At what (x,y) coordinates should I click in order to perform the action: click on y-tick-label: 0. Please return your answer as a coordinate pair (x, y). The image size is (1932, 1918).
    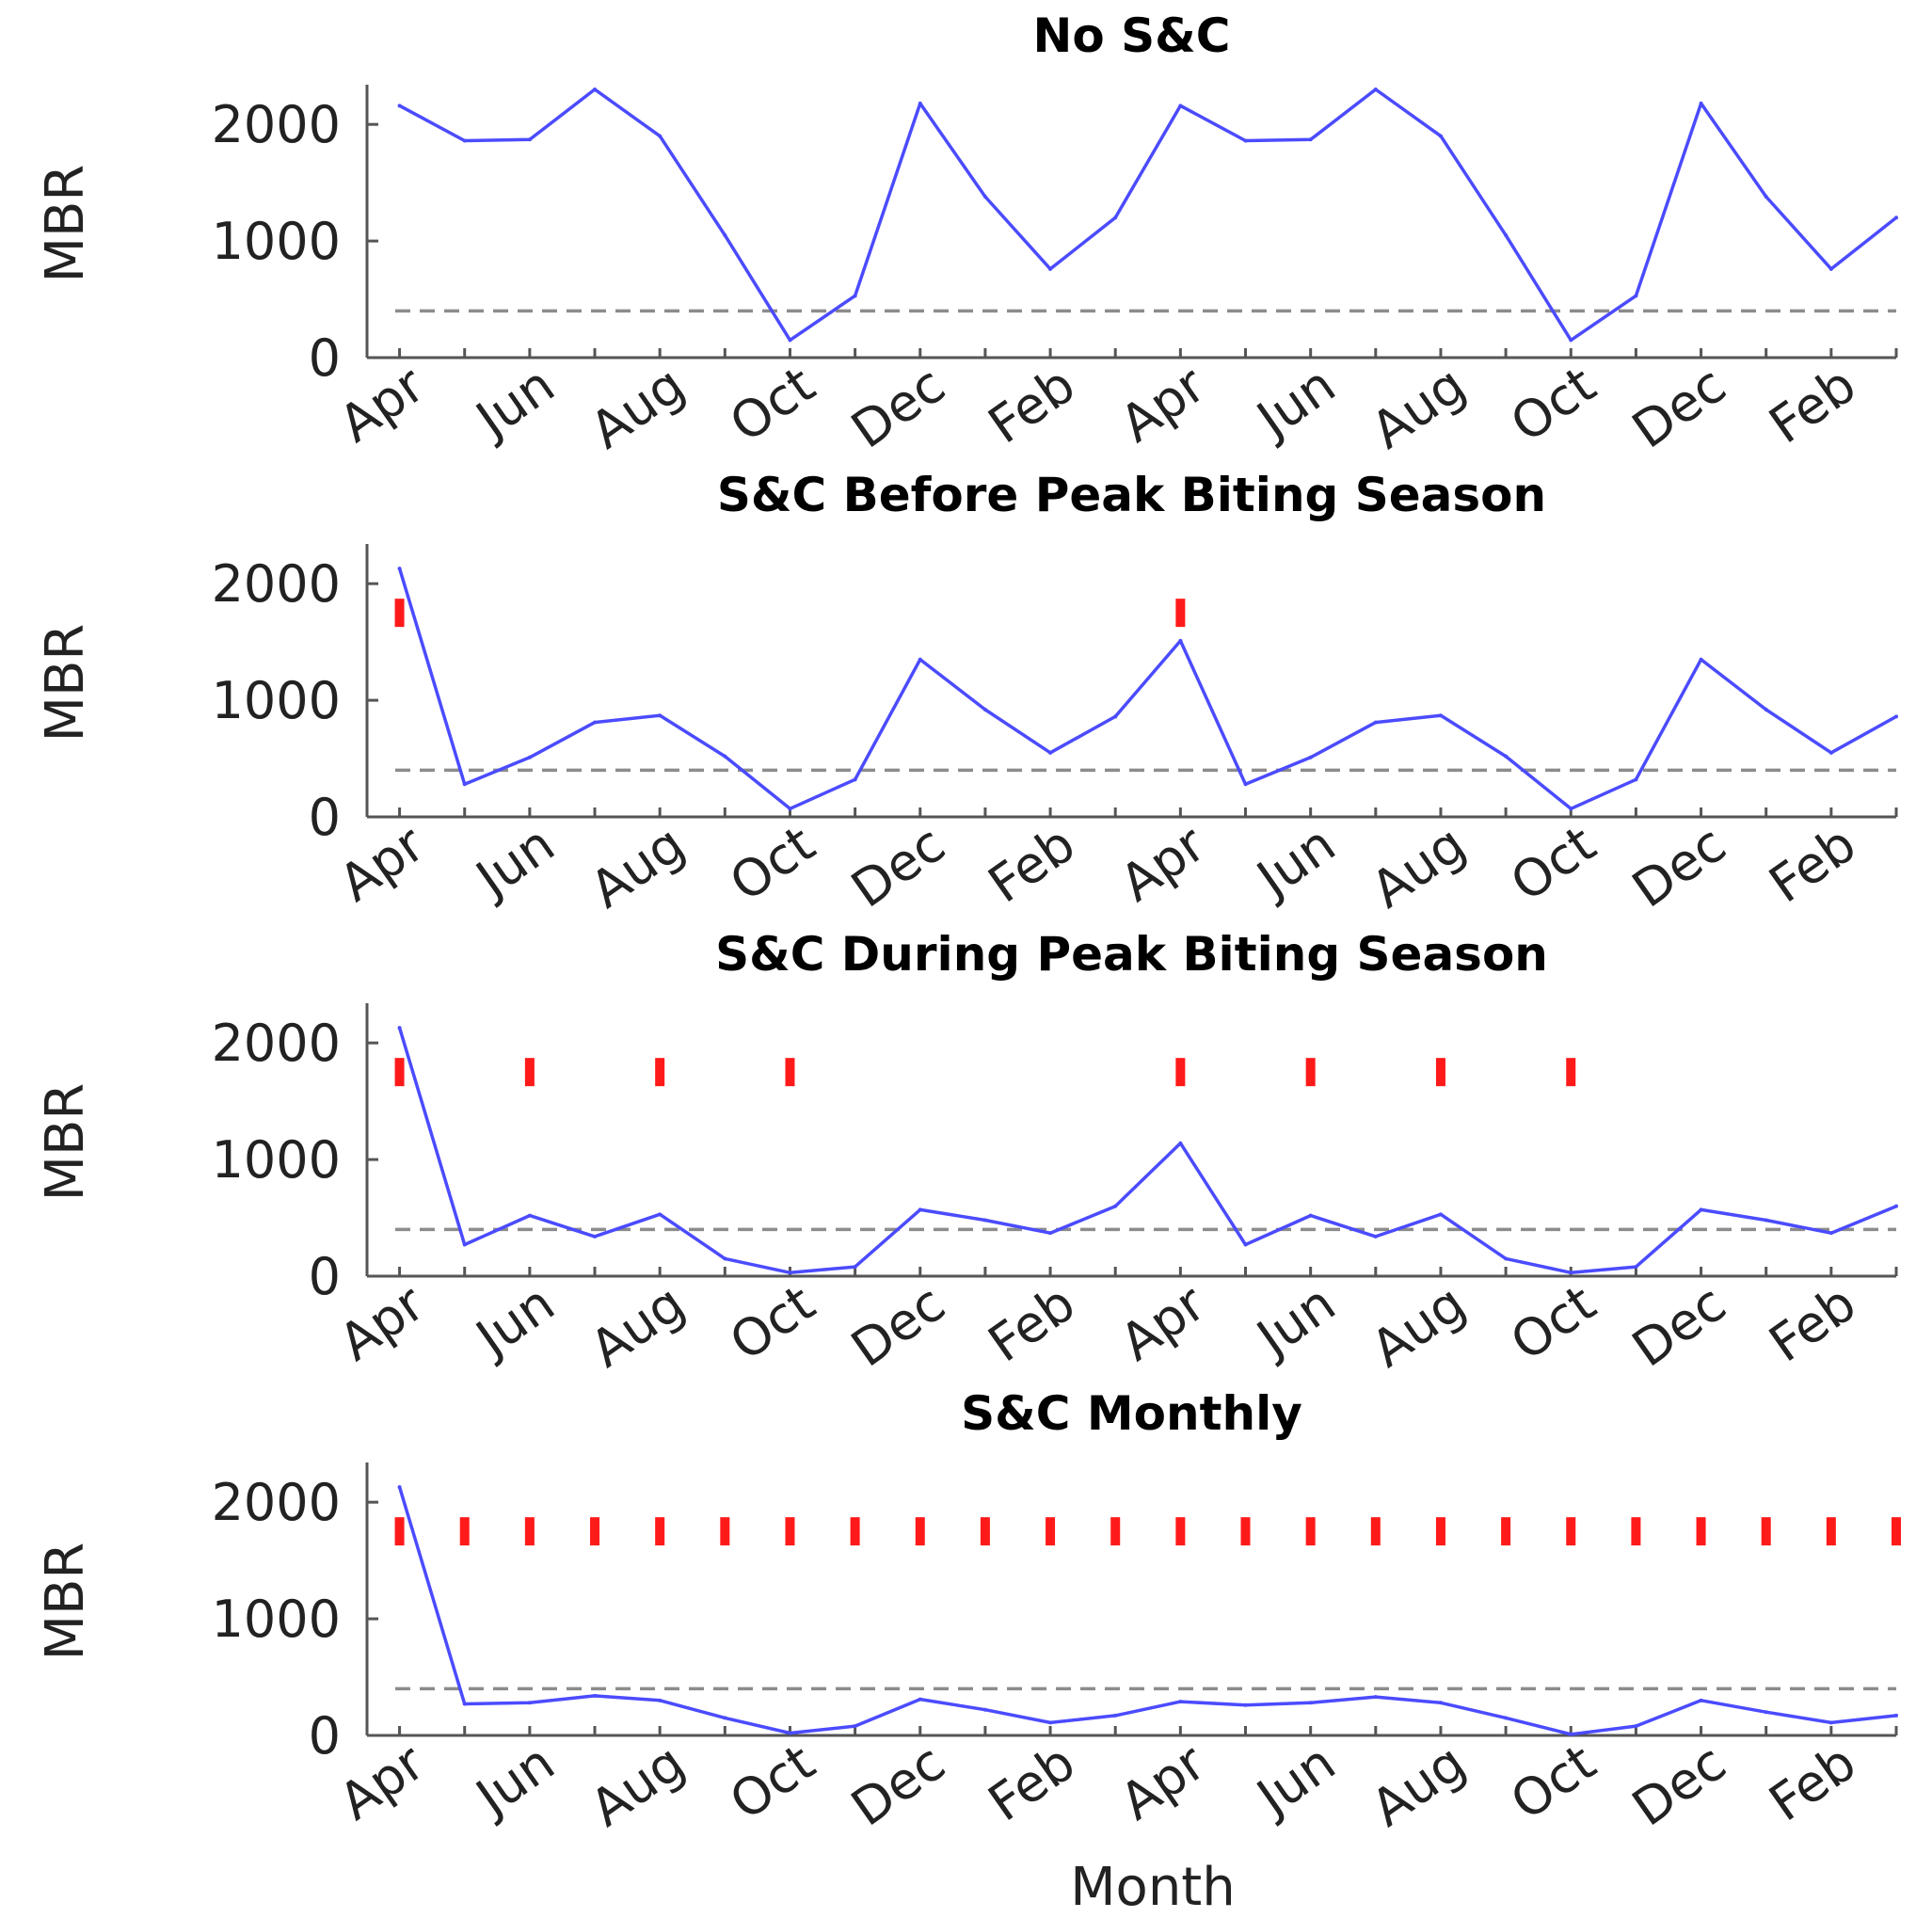
    Looking at the image, I should click on (325, 1276).